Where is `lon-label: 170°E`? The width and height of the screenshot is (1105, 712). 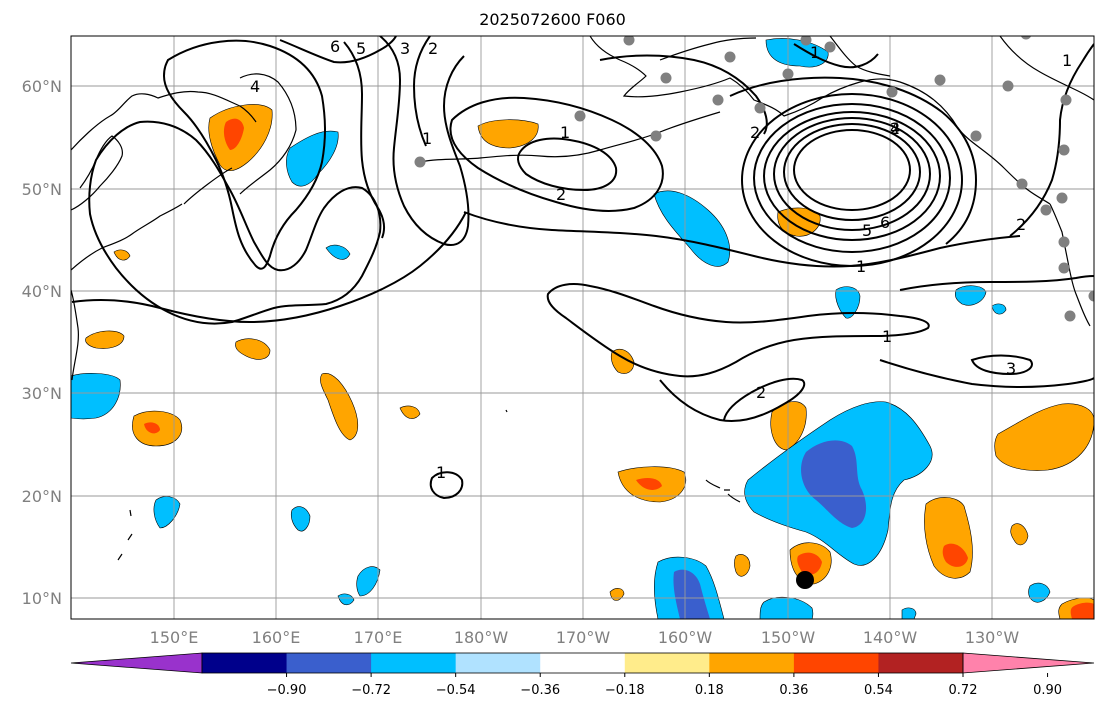 lon-label: 170°E is located at coordinates (378, 637).